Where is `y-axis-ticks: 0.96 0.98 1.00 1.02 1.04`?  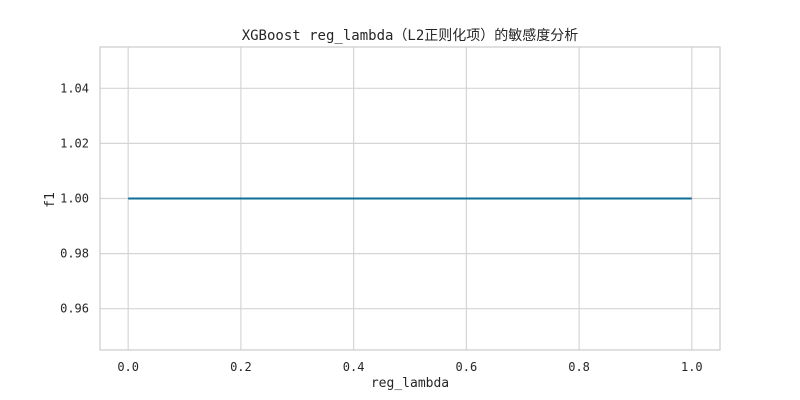 y-axis-ticks: 0.96 0.98 1.00 1.02 1.04 is located at coordinates (74, 198).